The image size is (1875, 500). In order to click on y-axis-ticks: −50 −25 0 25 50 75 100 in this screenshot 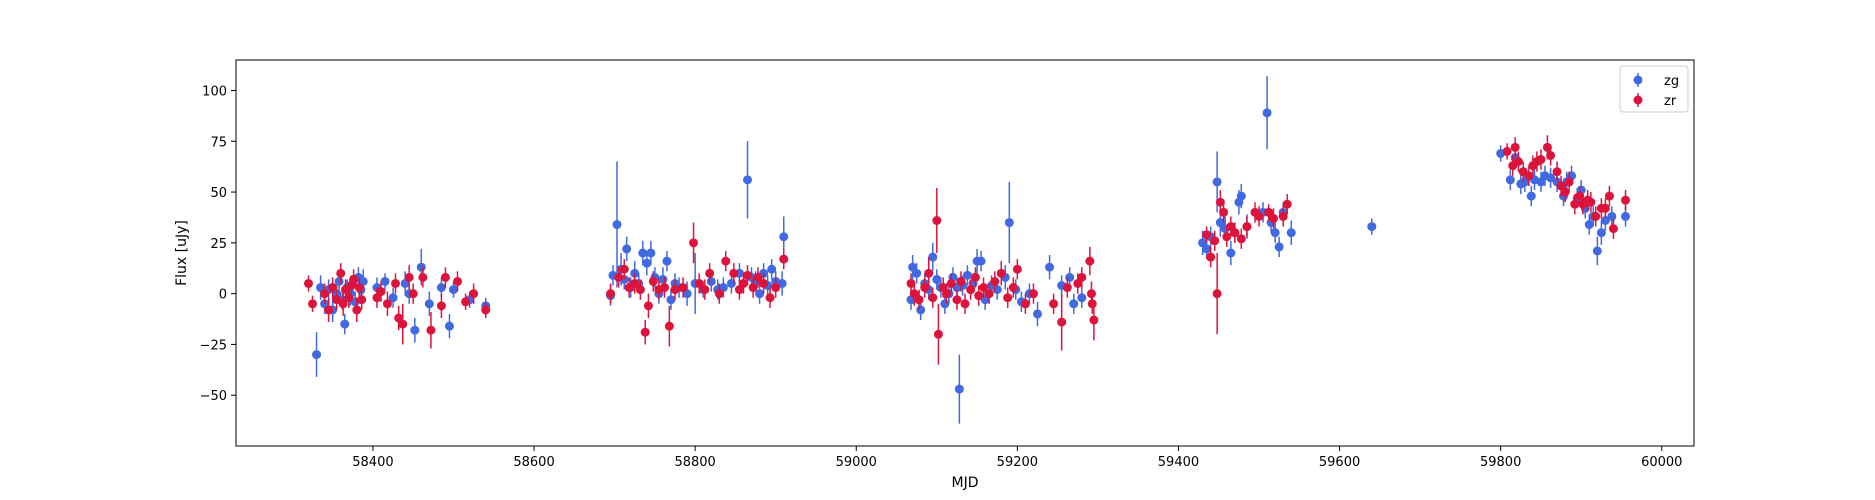, I will do `click(218, 244)`.